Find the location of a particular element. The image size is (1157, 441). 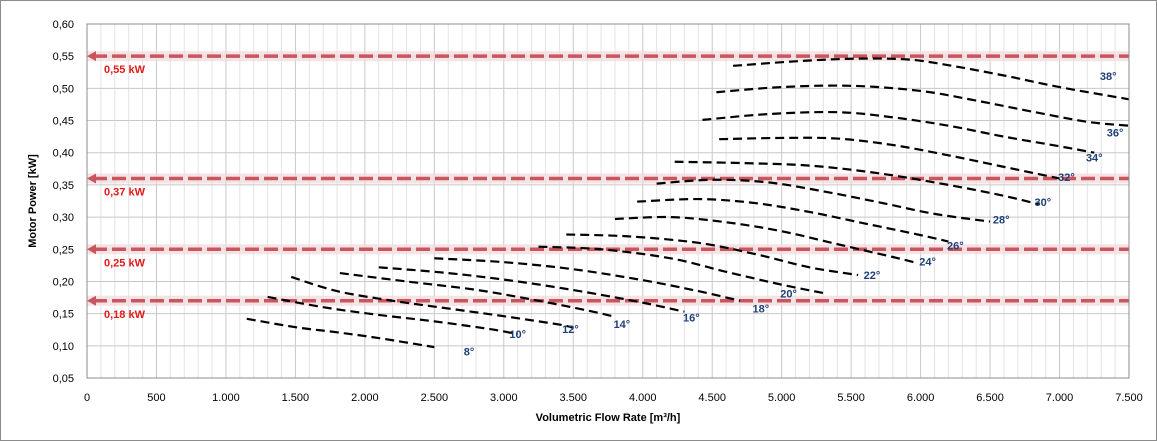

blade-angle-label: 22° is located at coordinates (872, 276).